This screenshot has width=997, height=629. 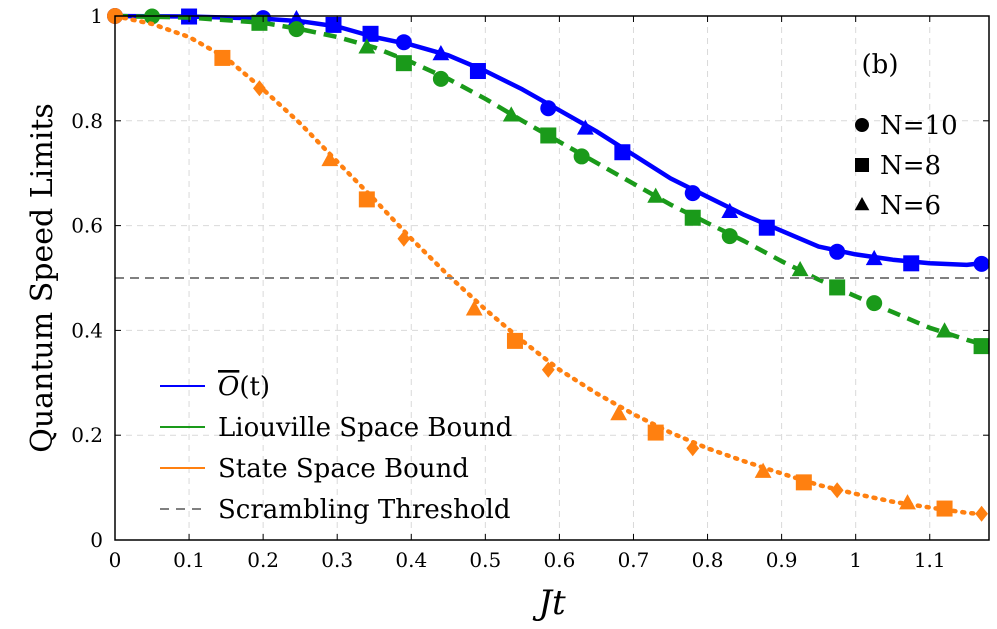 I want to click on y-tick-label: 0.6, so click(x=87, y=226).